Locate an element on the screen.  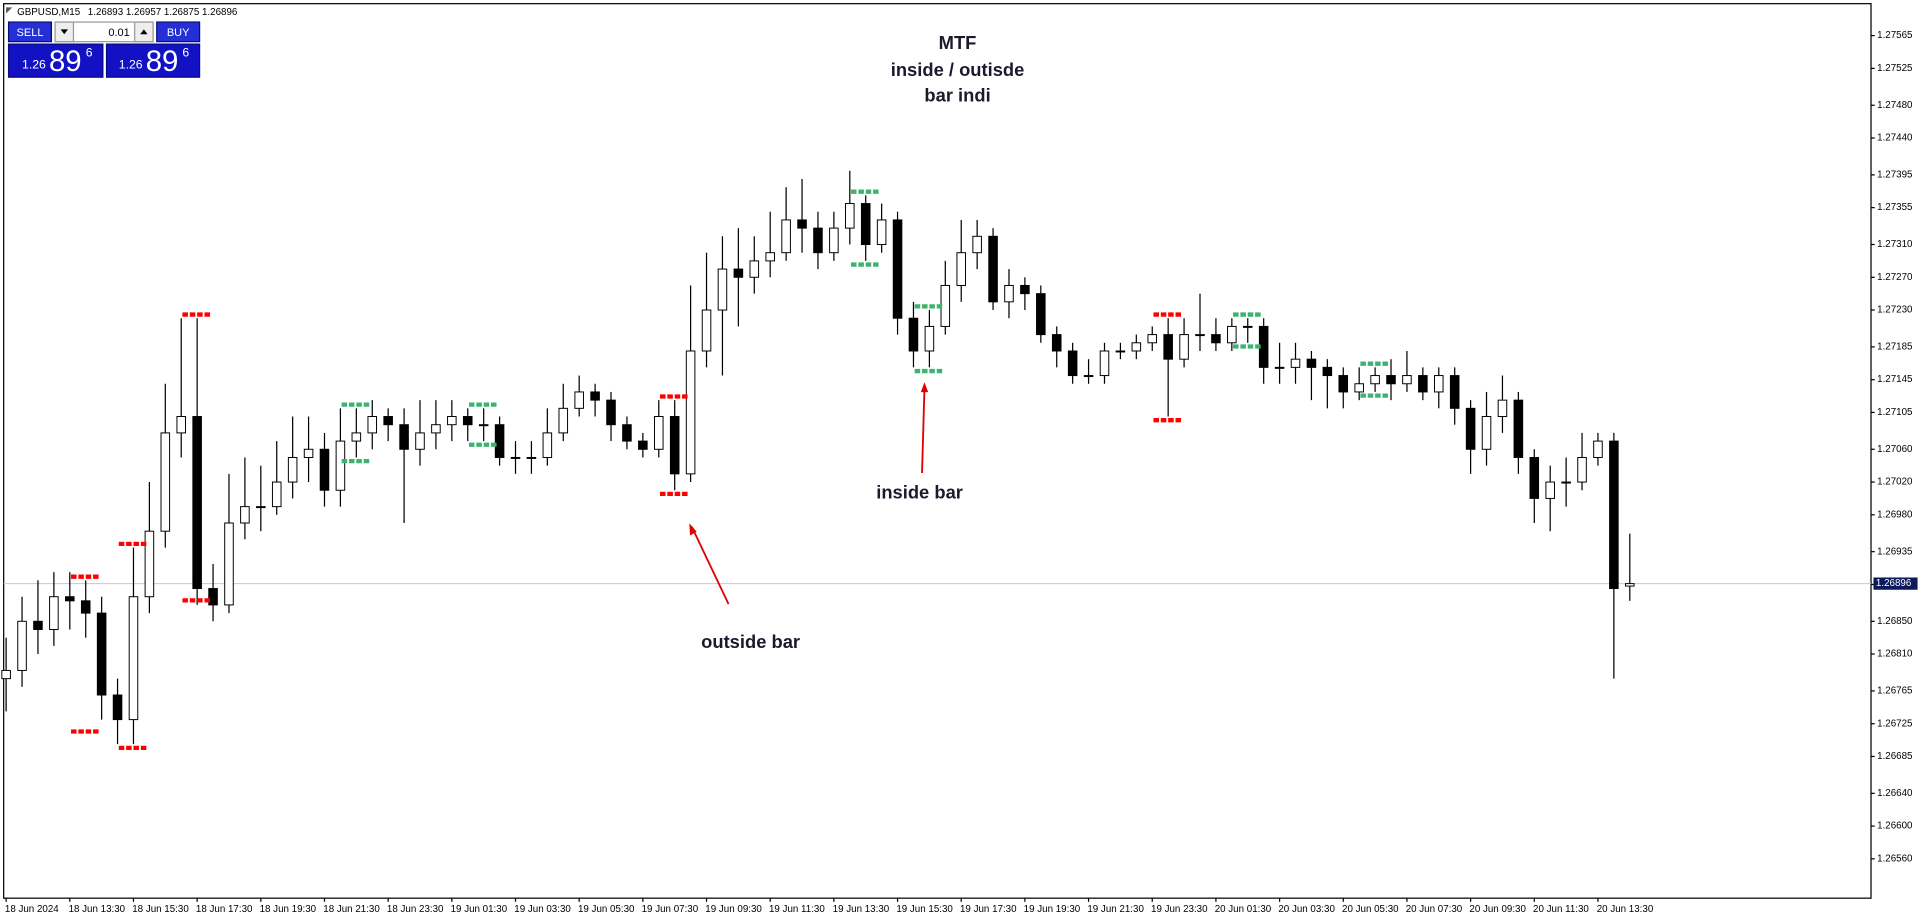
y-tick-label: 1.26640 is located at coordinates (1895, 793).